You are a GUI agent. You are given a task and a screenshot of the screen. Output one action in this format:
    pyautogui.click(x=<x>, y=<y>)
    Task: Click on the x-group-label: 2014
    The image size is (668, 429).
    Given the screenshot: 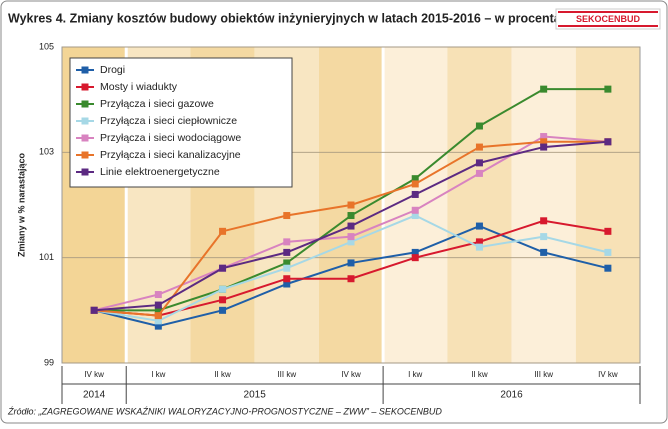 What is the action you would take?
    pyautogui.click(x=94, y=395)
    